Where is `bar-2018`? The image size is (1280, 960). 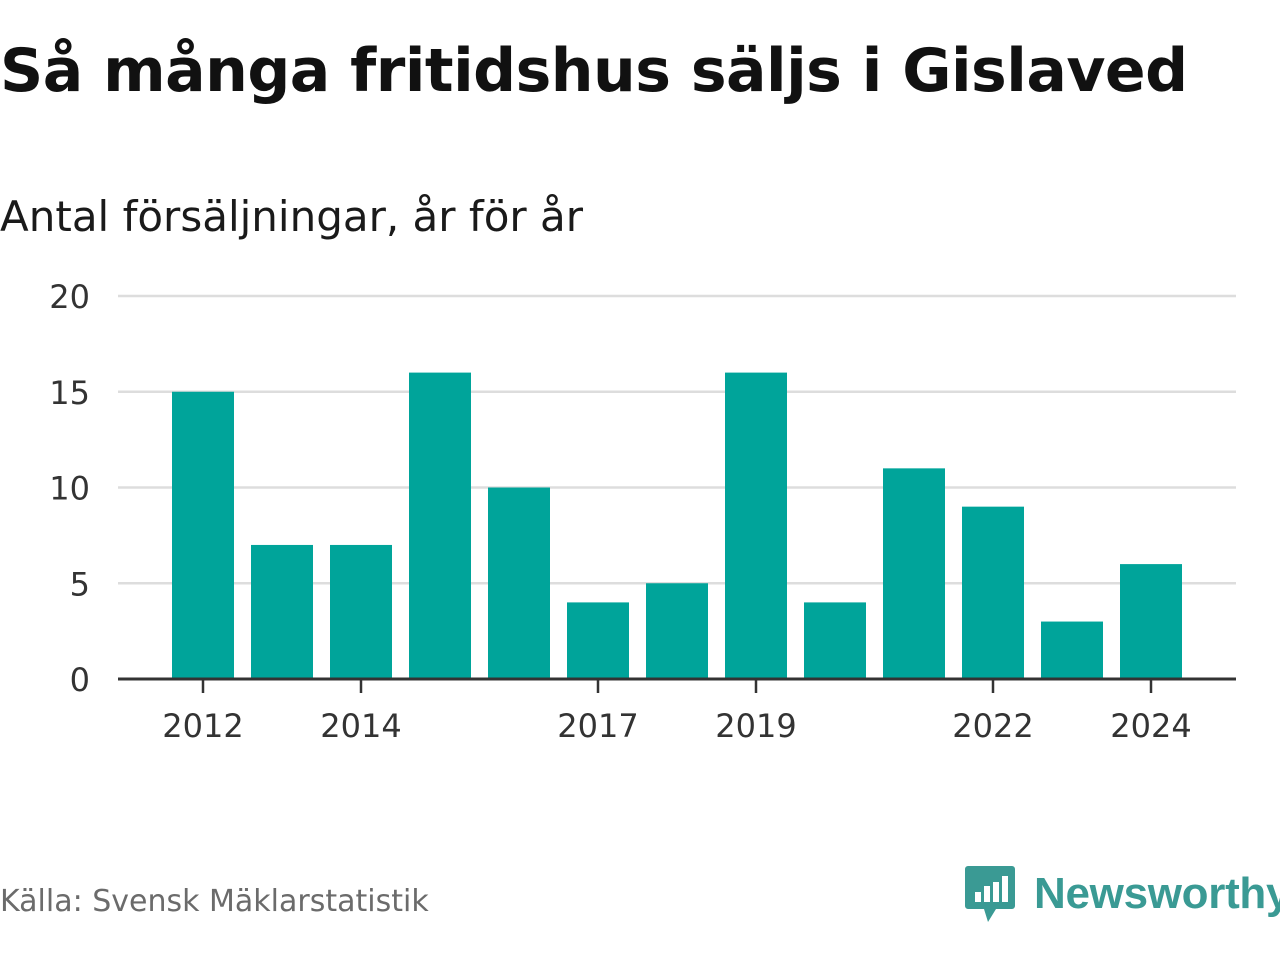 bar-2018 is located at coordinates (677, 631).